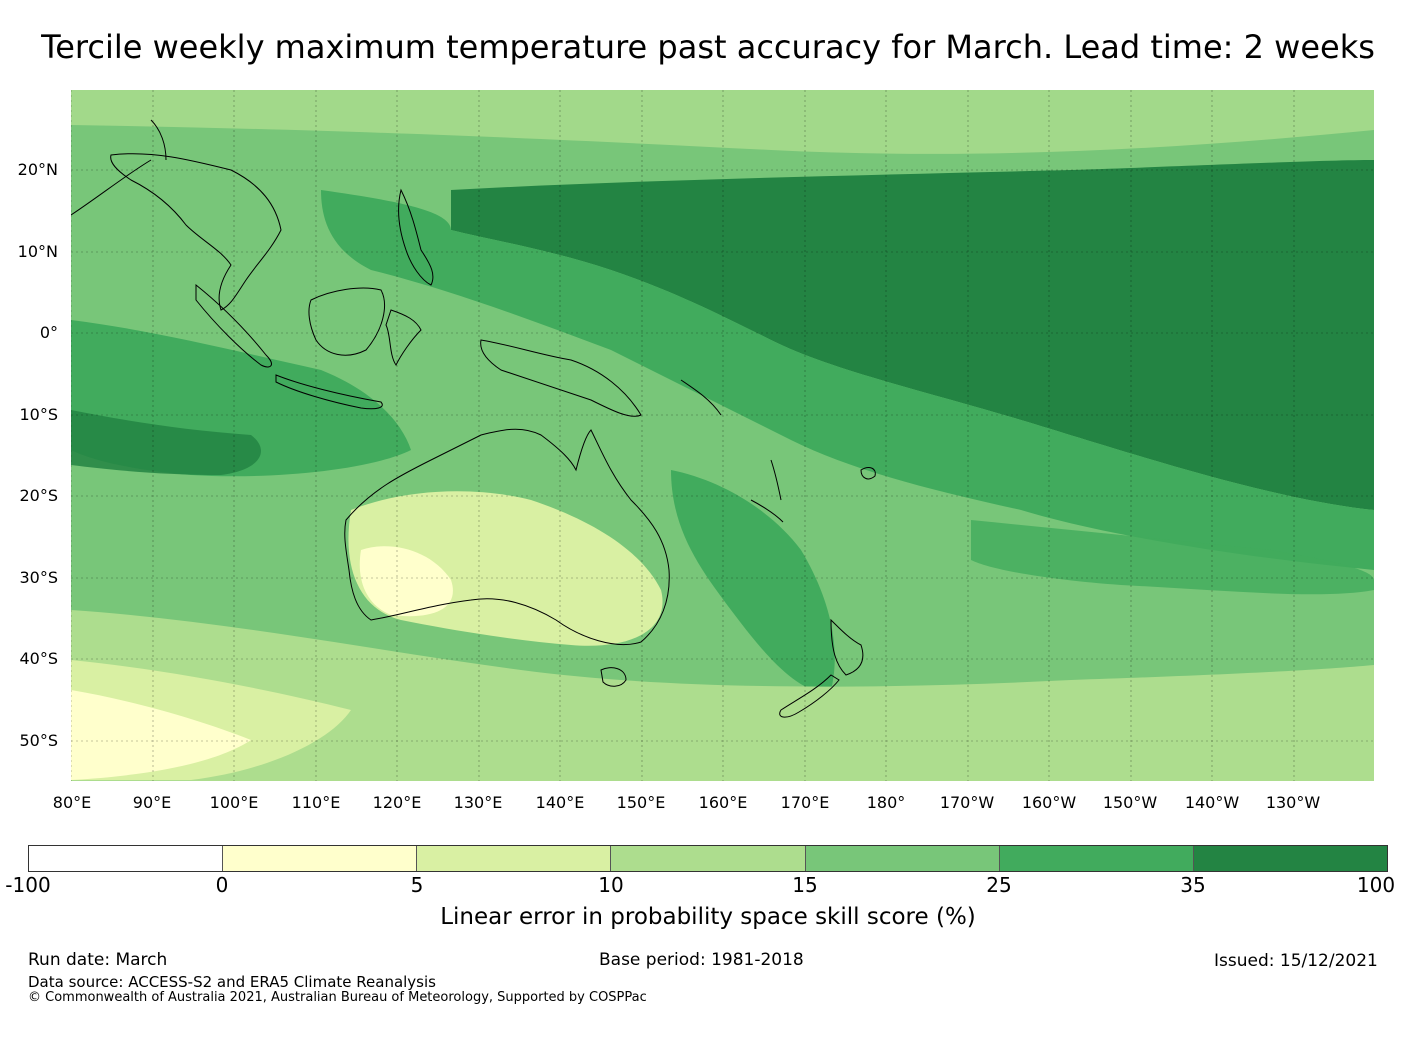 The width and height of the screenshot is (1416, 1050). I want to click on lat-label-40S: 40°S, so click(38, 658).